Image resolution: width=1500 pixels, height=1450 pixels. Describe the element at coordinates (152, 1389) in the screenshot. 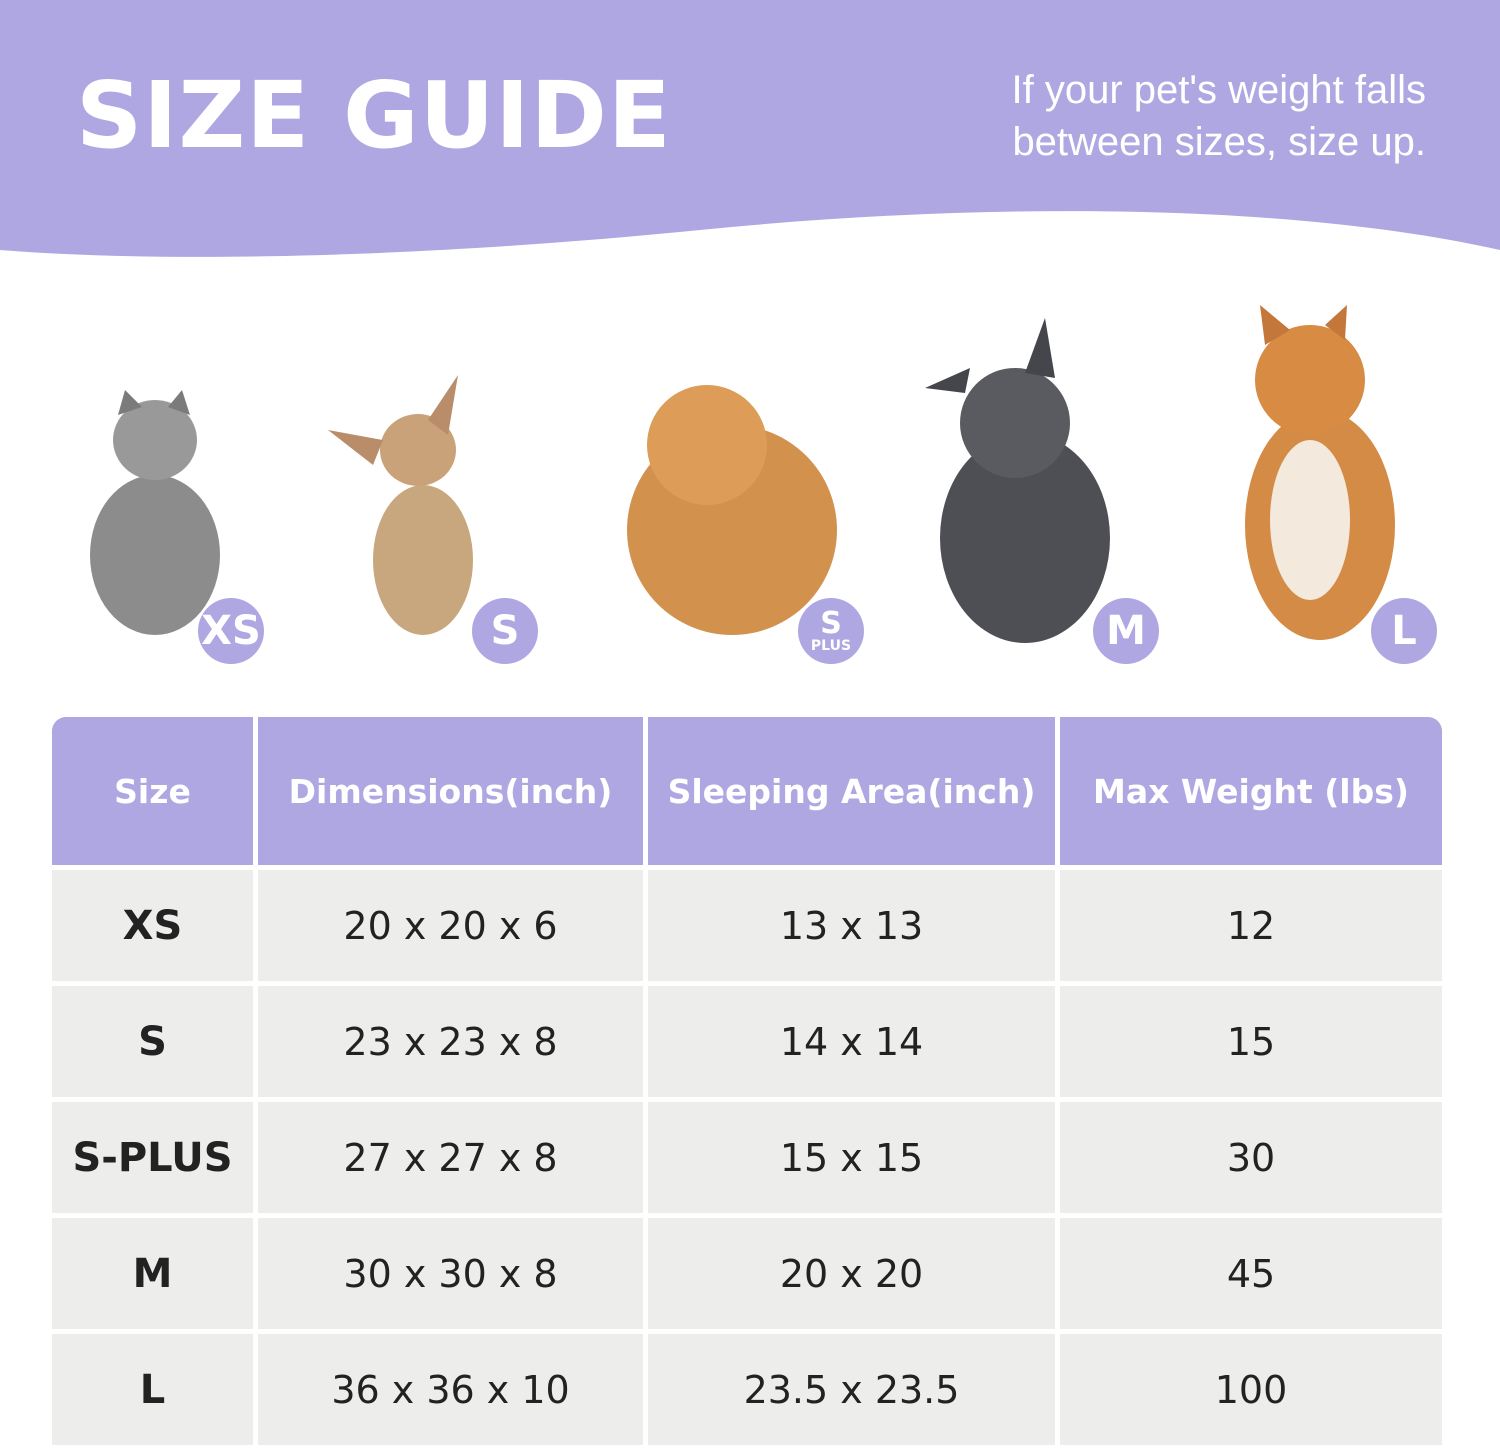

I see `size-cell: L` at that location.